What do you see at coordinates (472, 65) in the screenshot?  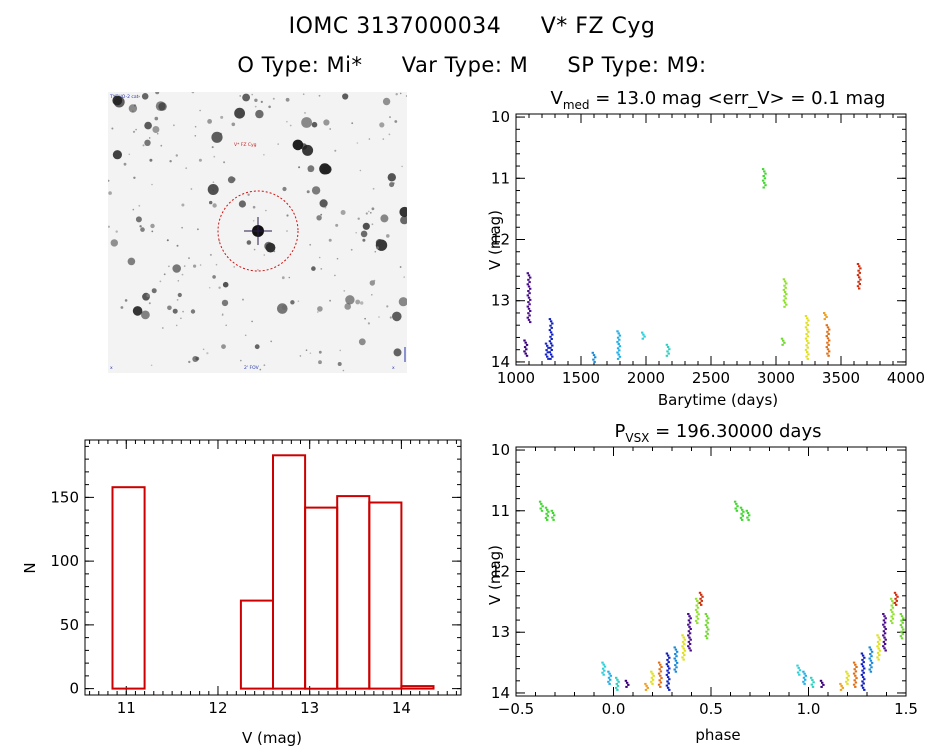 I see `star-types: O Type: Mi* Var Type: M SP Type: M9:` at bounding box center [472, 65].